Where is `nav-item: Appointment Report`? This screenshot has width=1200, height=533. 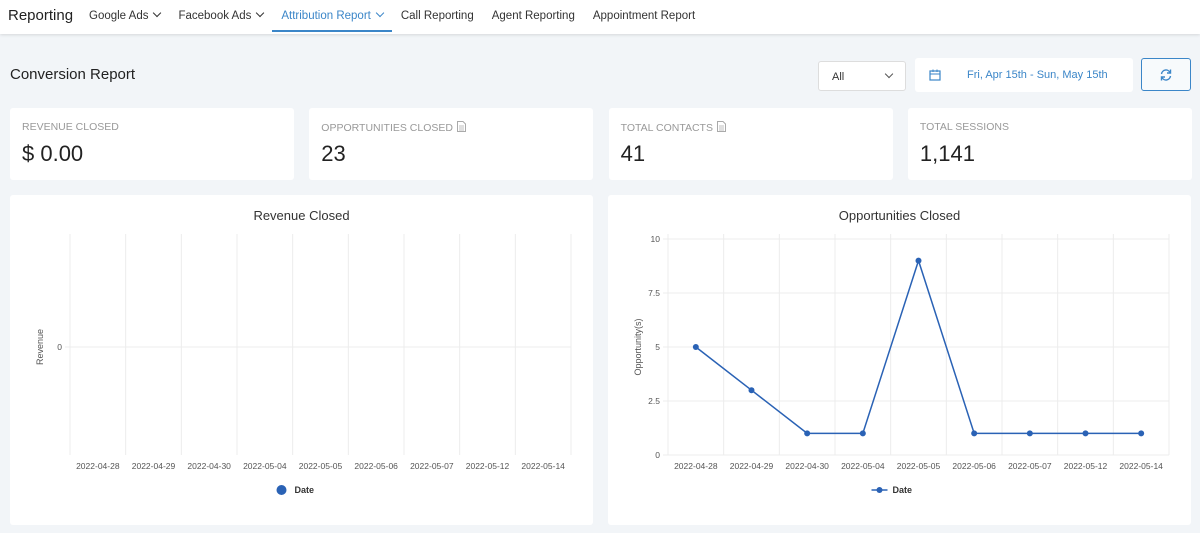
nav-item: Appointment Report is located at coordinates (644, 16).